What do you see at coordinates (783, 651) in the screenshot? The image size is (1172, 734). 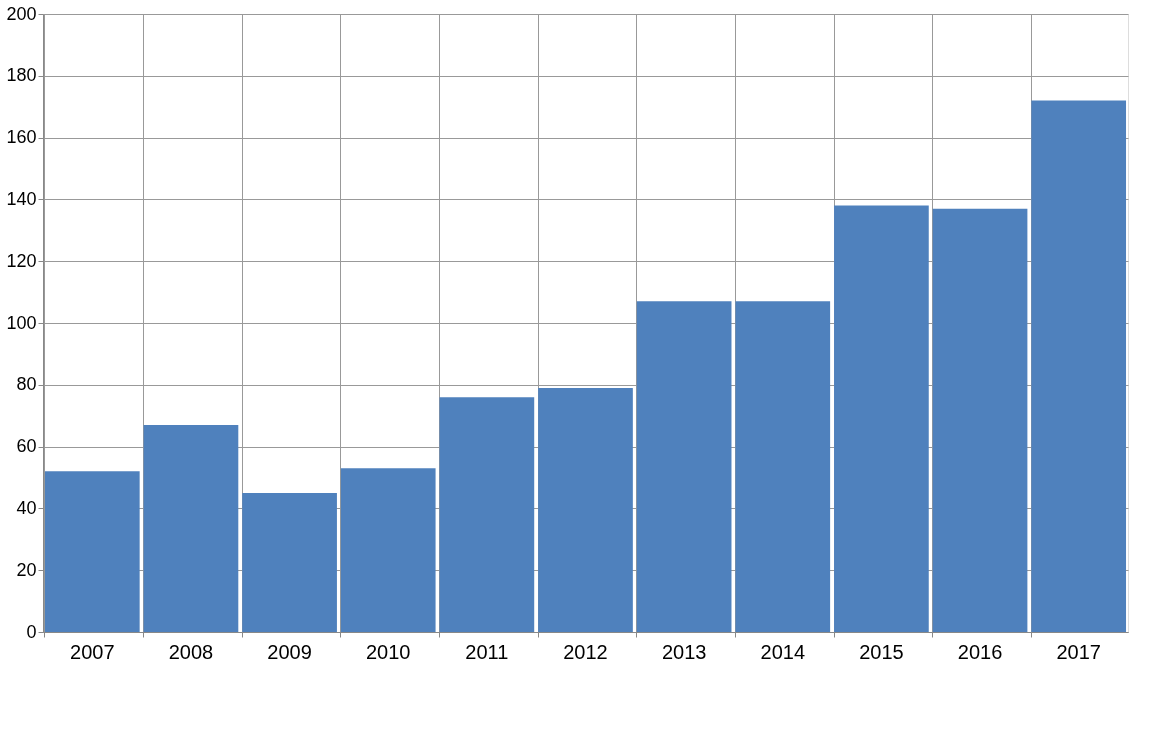 I see `x-tick-label: 2014` at bounding box center [783, 651].